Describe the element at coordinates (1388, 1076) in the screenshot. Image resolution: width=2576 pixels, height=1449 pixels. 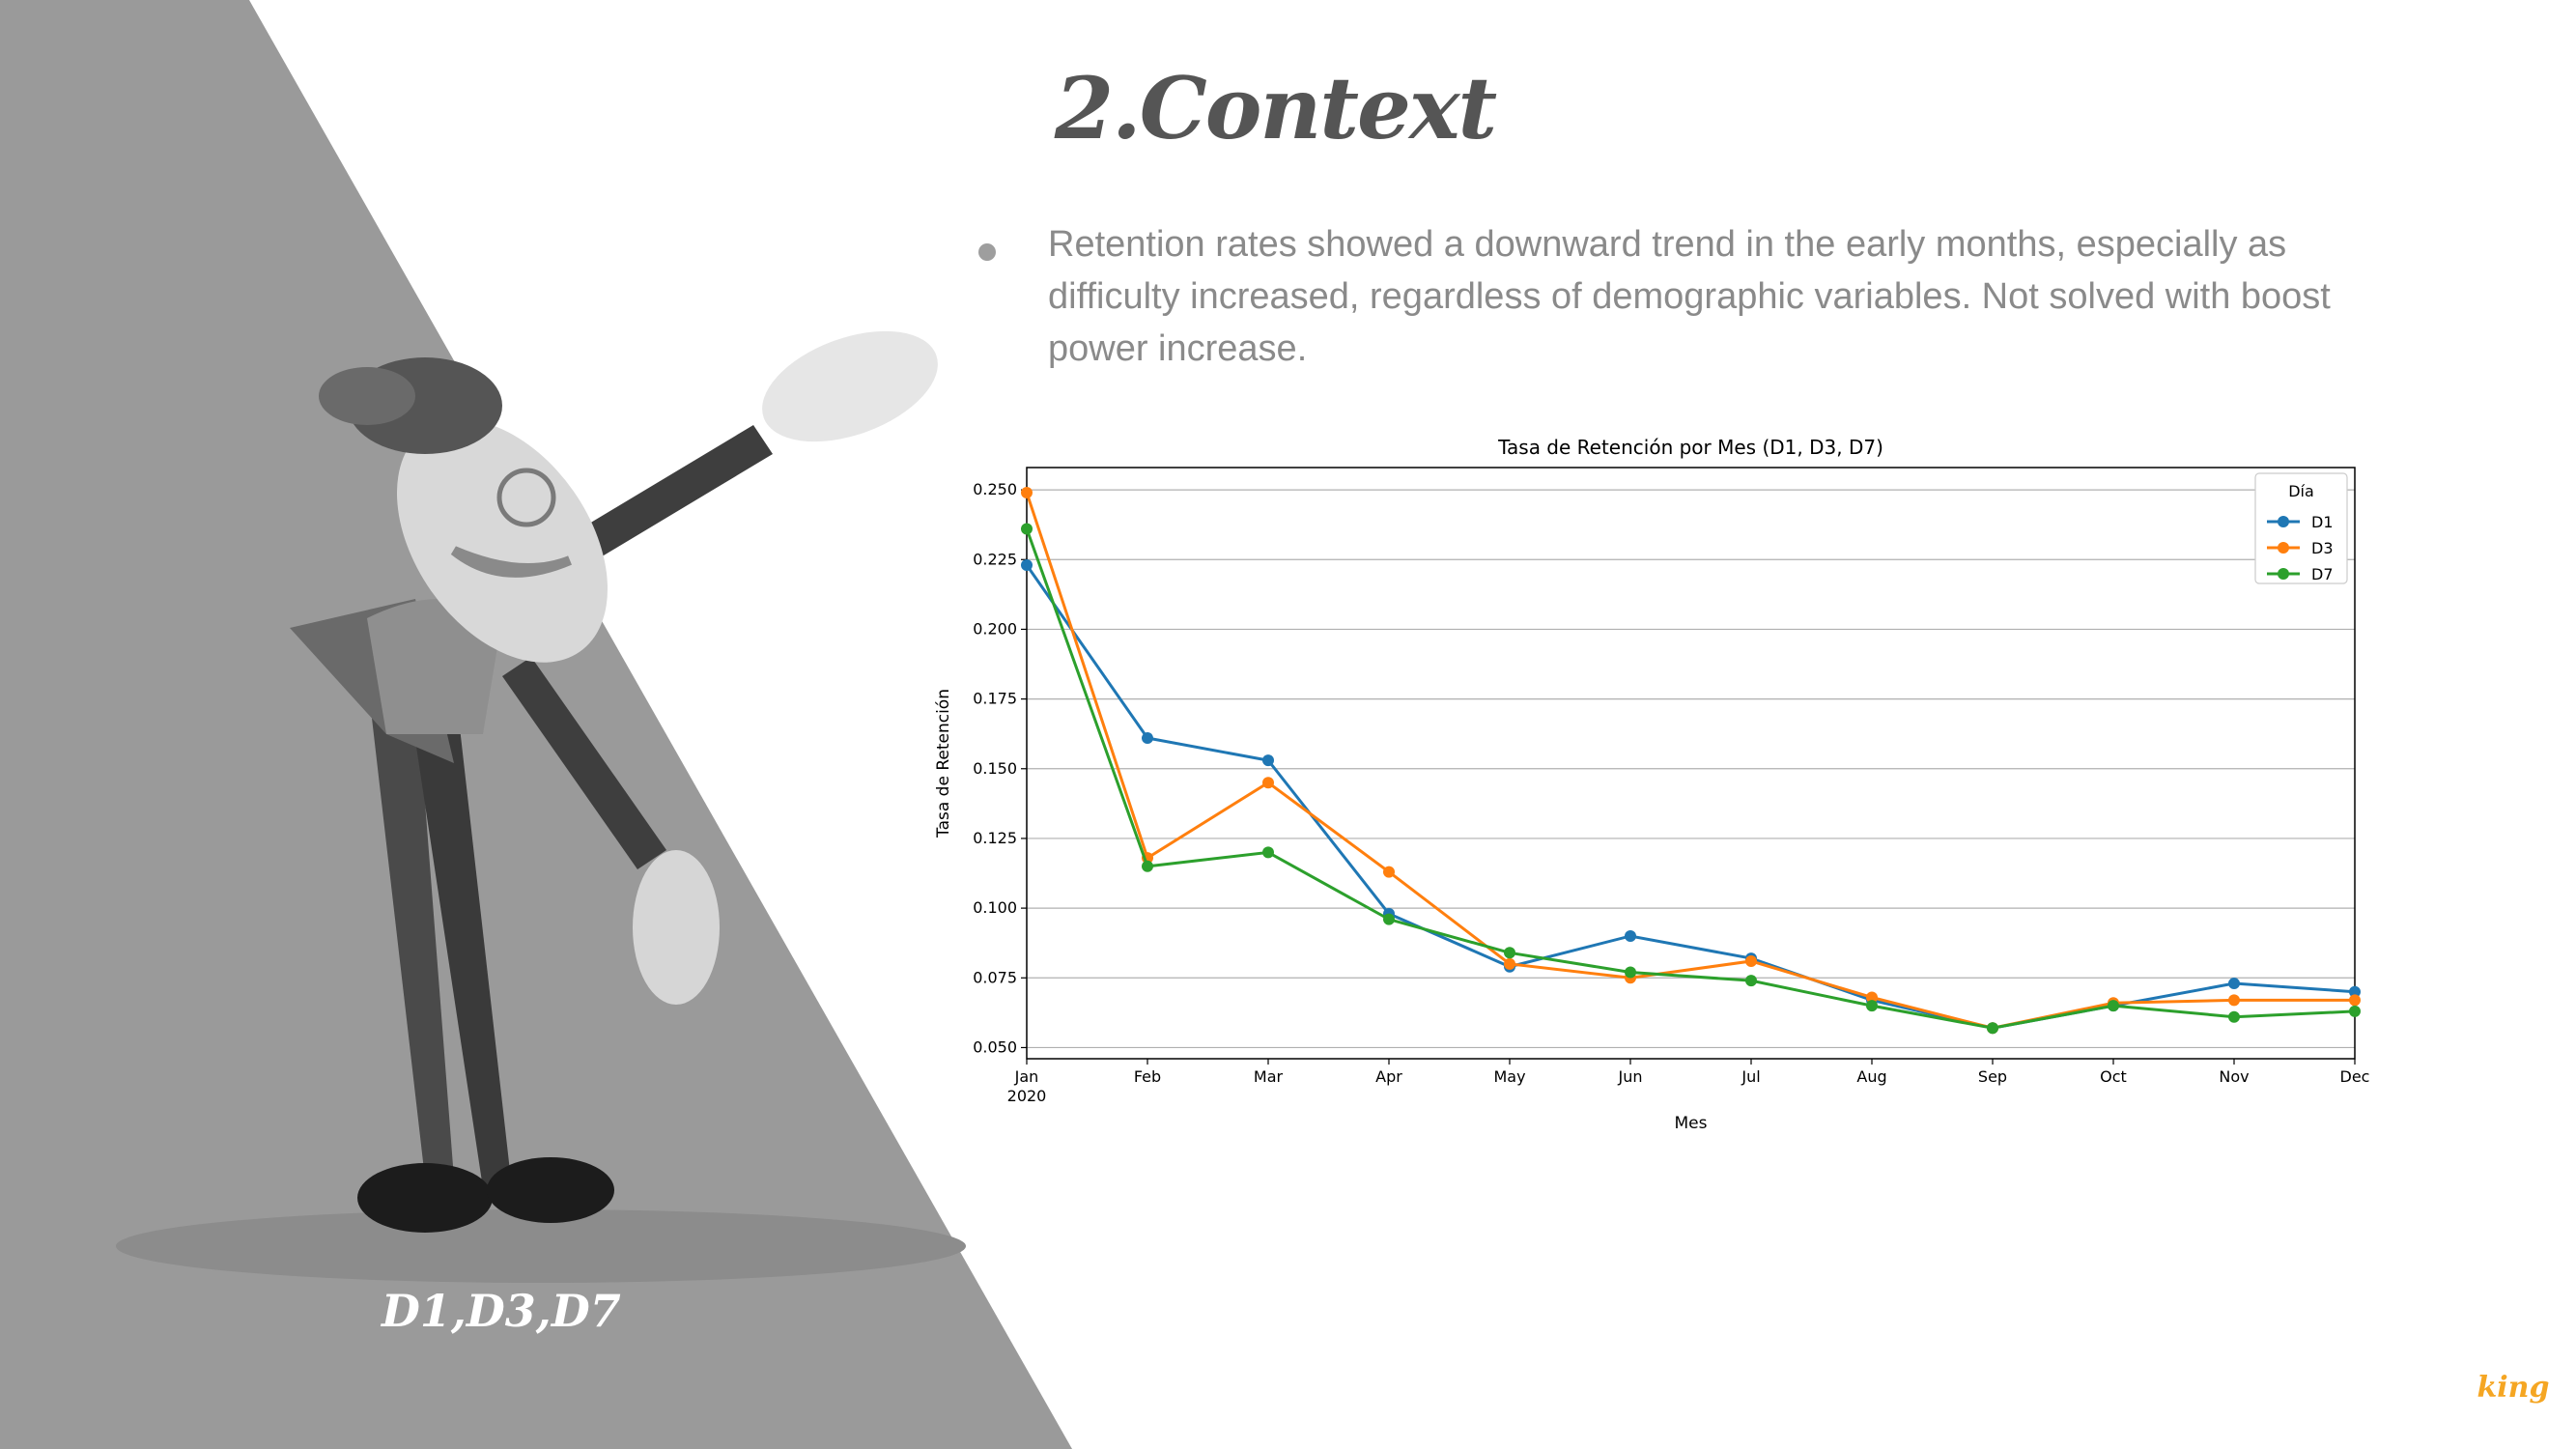
I see `x-tick-label: Apr` at that location.